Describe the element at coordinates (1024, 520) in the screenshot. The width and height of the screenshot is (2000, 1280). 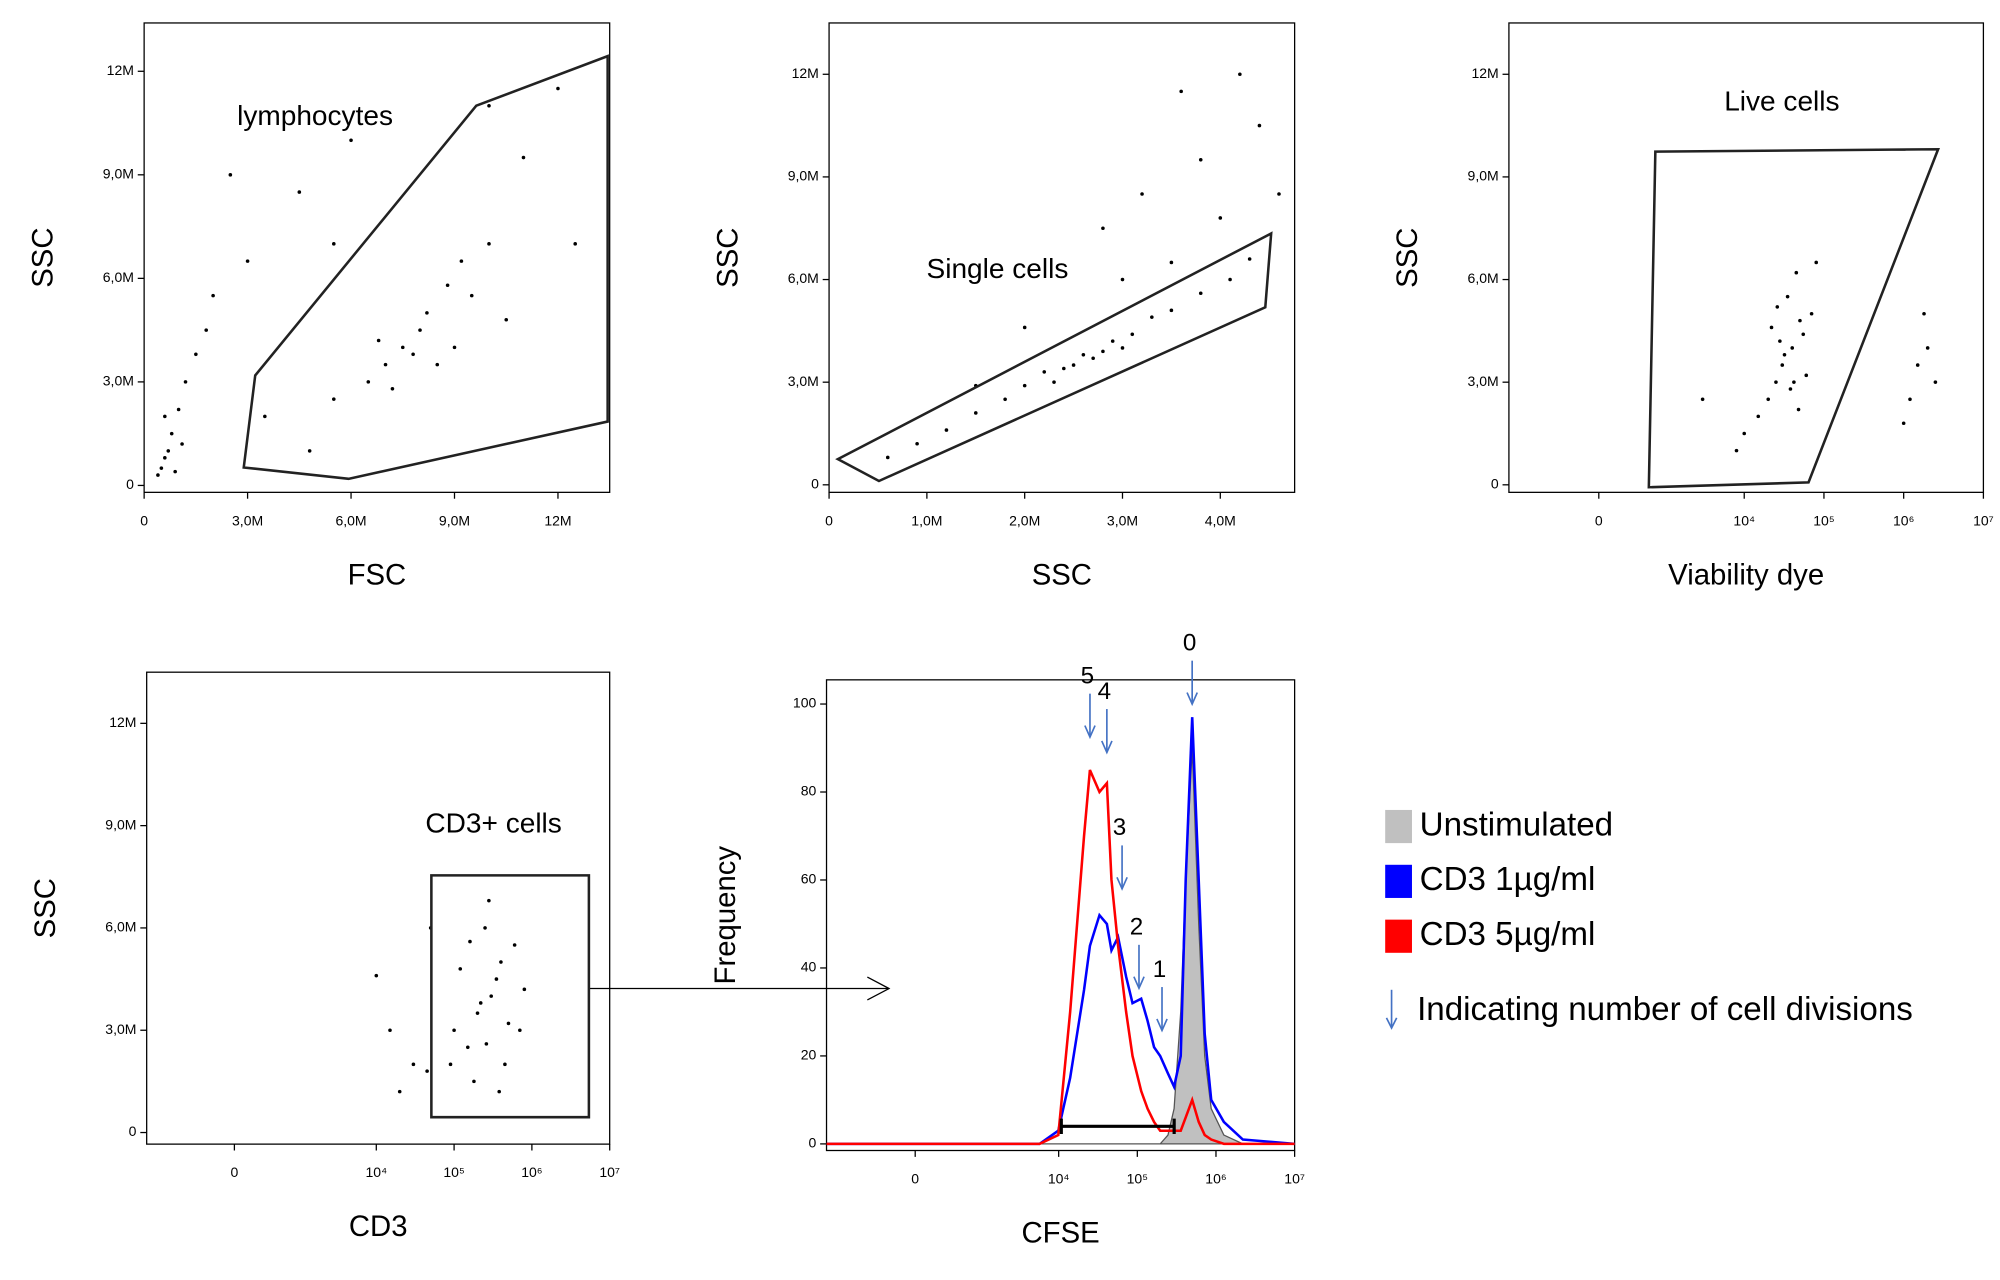
I see `x-tick-label: 2,0M` at that location.